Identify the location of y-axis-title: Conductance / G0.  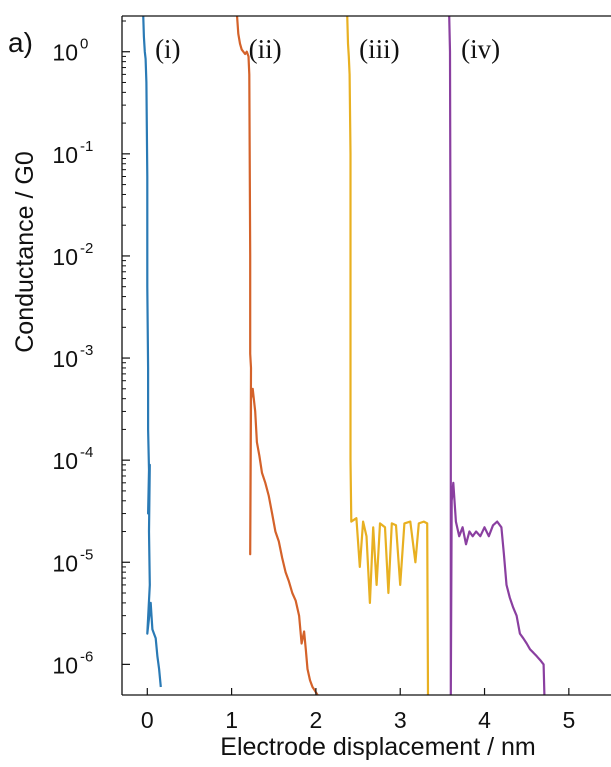
(25, 252).